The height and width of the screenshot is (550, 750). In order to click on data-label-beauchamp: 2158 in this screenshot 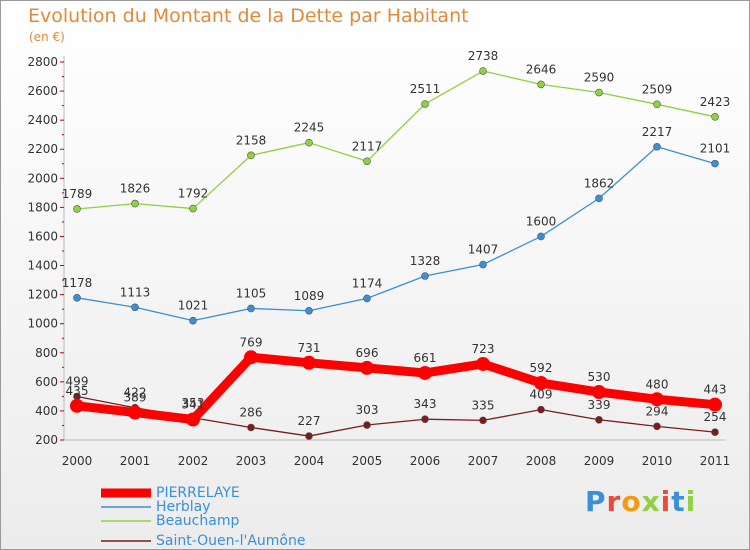, I will do `click(251, 140)`.